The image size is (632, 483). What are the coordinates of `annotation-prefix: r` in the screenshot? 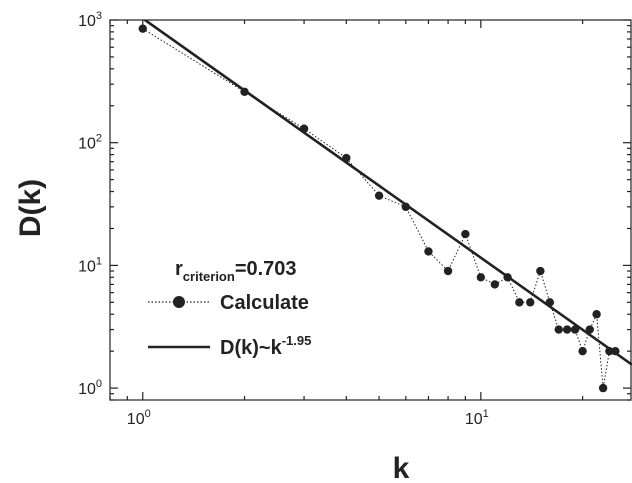 It's located at (179, 269).